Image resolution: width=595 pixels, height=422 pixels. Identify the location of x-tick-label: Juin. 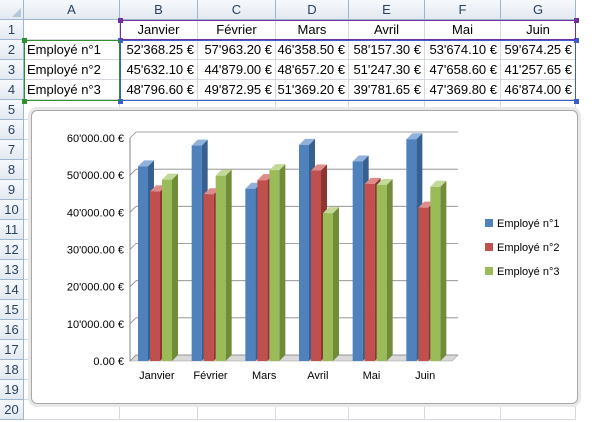
(425, 376).